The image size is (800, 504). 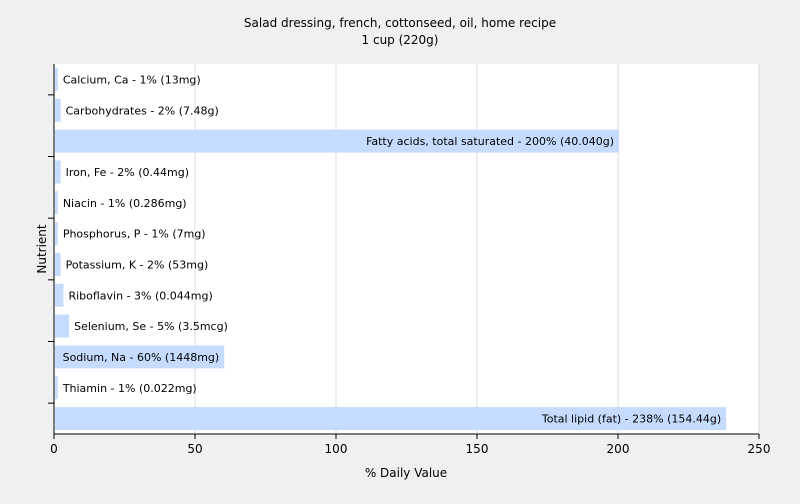 What do you see at coordinates (132, 79) in the screenshot?
I see `bar-label: Calcium, Ca - 1% (13mg)` at bounding box center [132, 79].